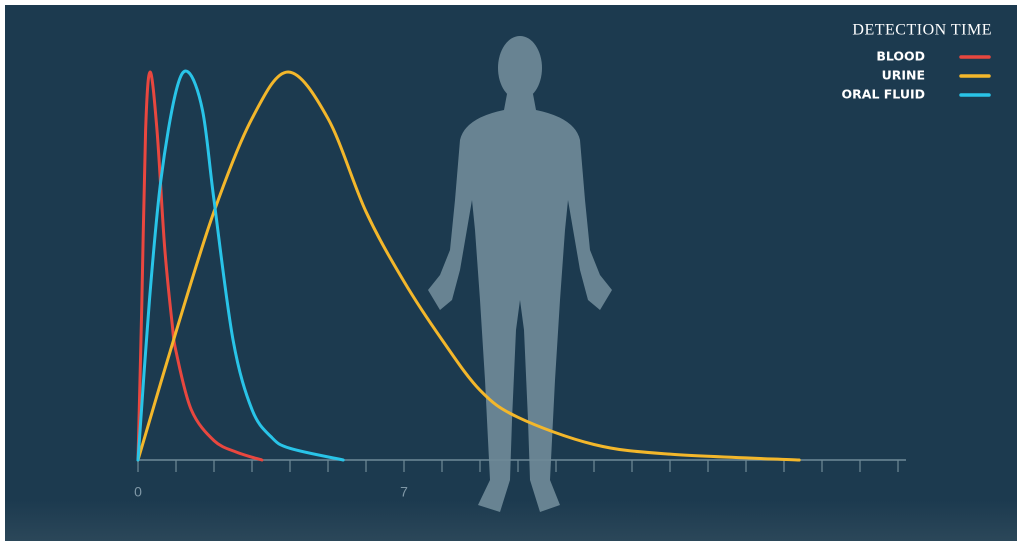 The image size is (1022, 546). Describe the element at coordinates (903, 75) in the screenshot. I see `legend-label: URINE` at that location.